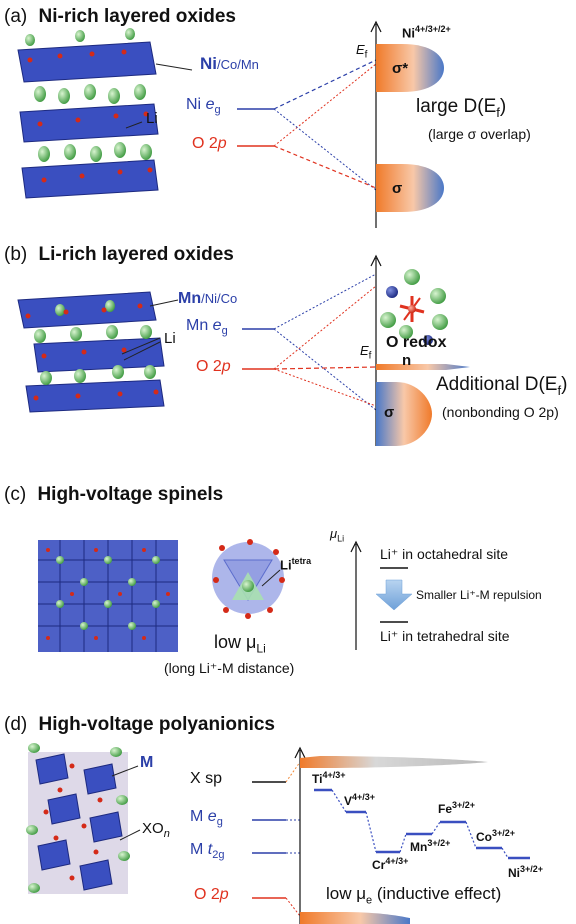  Describe the element at coordinates (130, 835) in the screenshot. I see `xo-pointer-line` at that location.